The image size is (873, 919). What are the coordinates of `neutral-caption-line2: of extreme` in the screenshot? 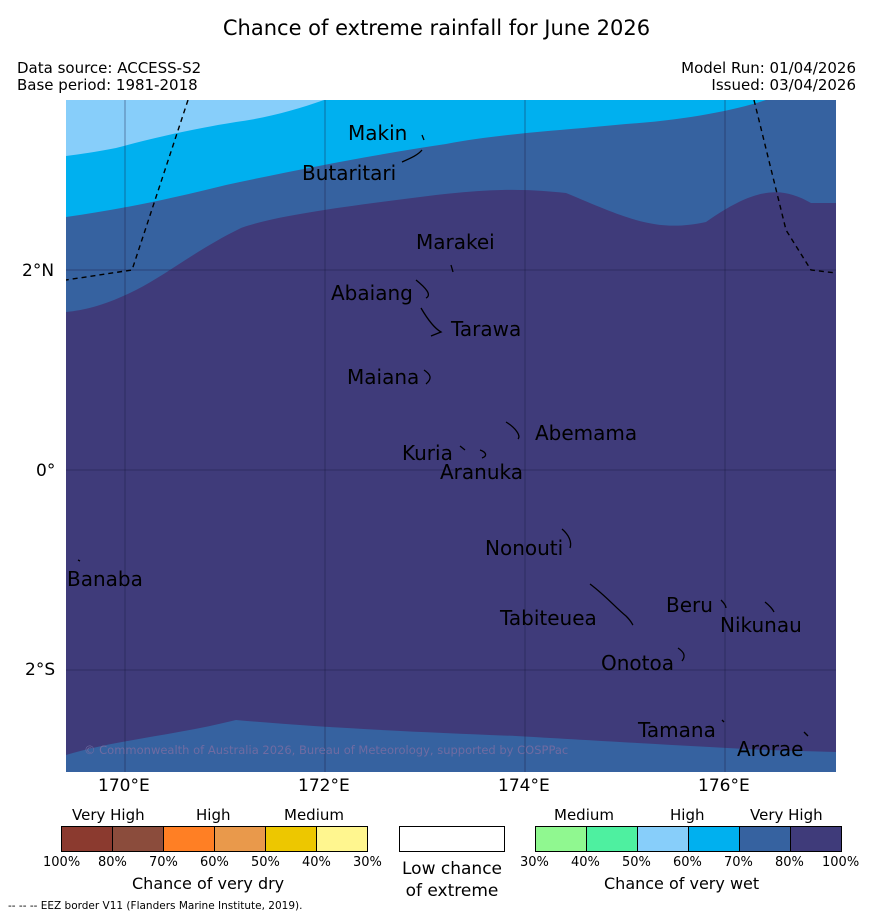 It's located at (452, 891).